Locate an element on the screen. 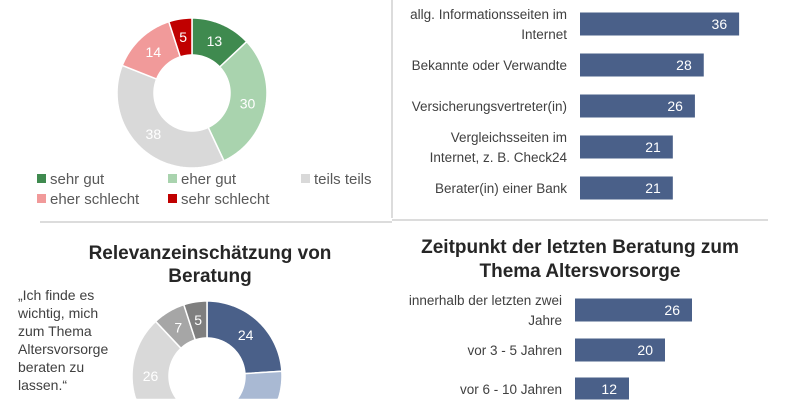  relevance-title-line2: Beratung is located at coordinates (209, 276).